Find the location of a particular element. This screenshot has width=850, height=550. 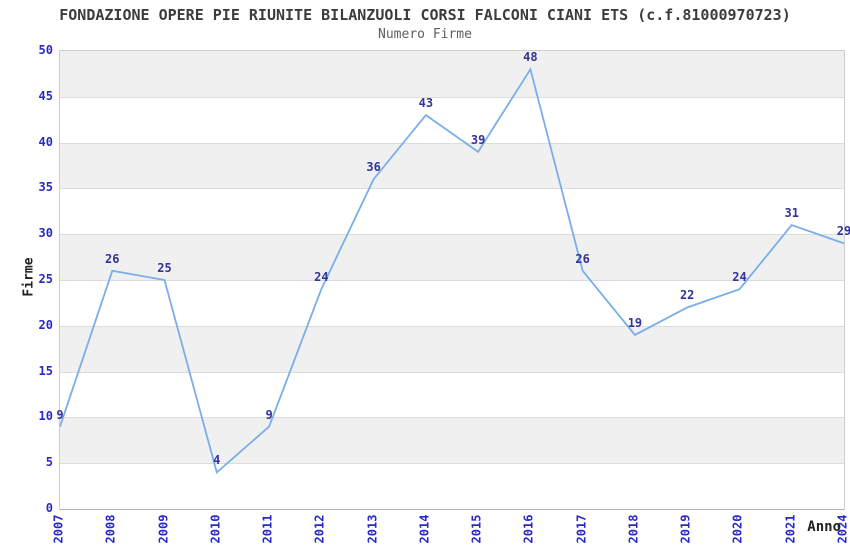

y-tick-label: 5 is located at coordinates (49, 462).